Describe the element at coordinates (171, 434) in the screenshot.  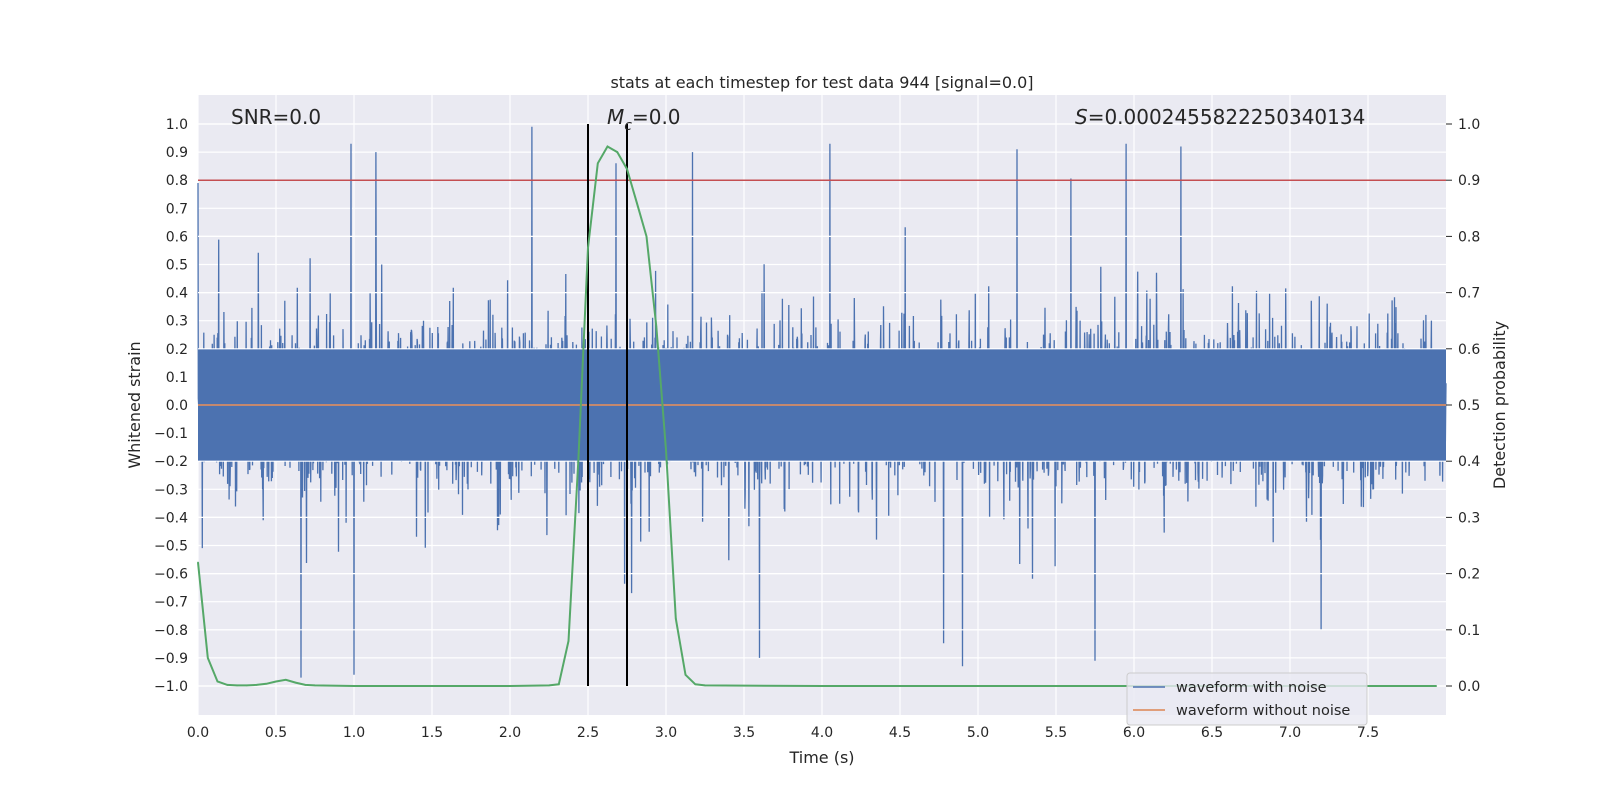
I see `y-tick-label: −0.1` at that location.